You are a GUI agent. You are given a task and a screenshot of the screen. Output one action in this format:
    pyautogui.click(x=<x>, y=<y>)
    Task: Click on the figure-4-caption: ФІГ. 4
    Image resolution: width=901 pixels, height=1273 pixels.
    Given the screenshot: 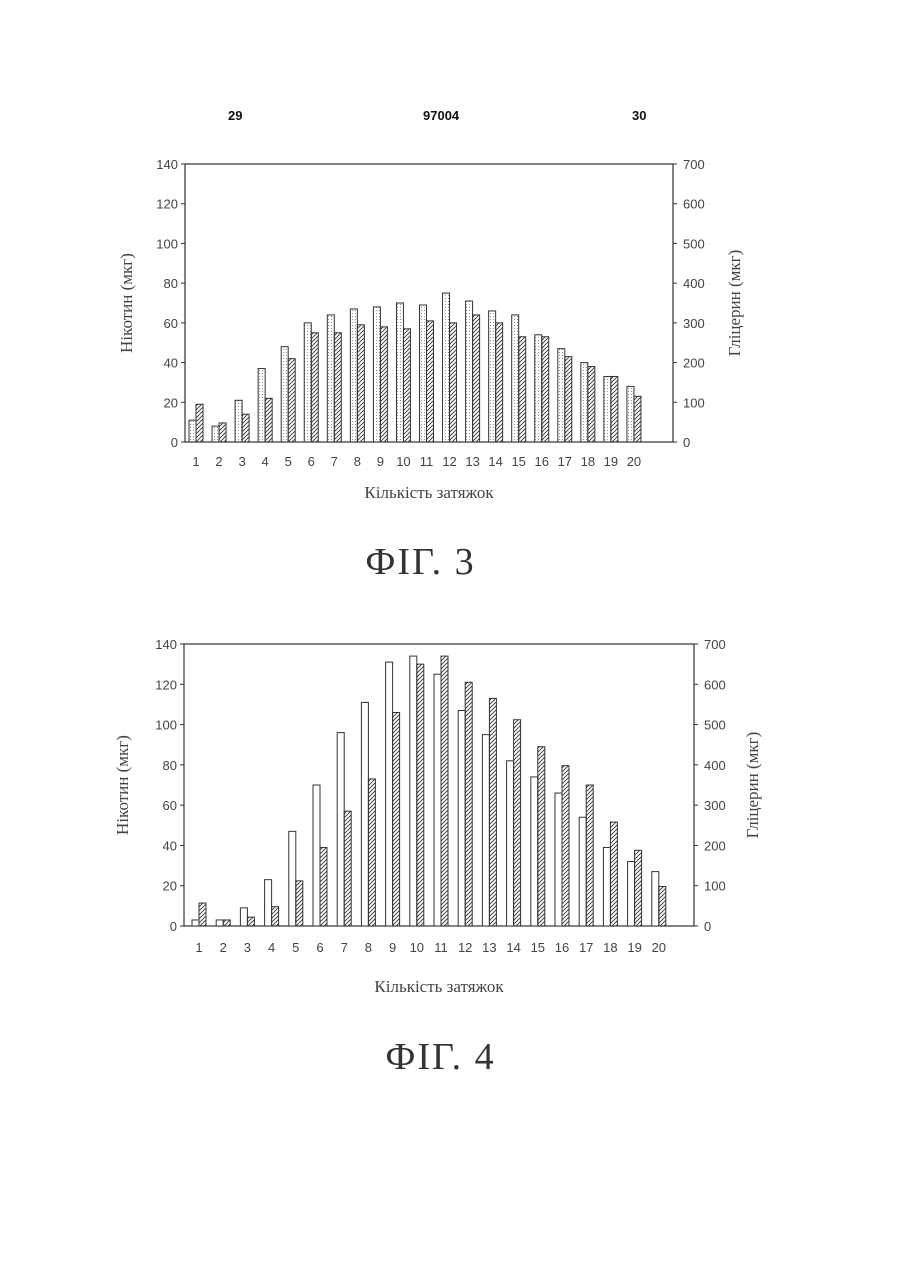 What is the action you would take?
    pyautogui.click(x=445, y=1057)
    